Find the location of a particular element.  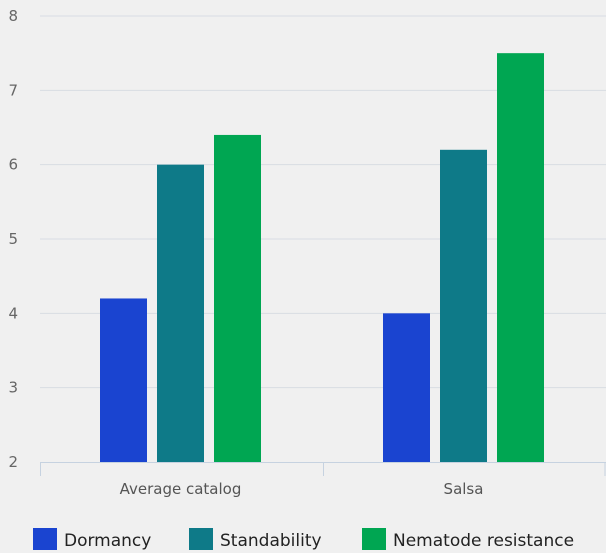

y-tick-label: 2 is located at coordinates (13, 462).